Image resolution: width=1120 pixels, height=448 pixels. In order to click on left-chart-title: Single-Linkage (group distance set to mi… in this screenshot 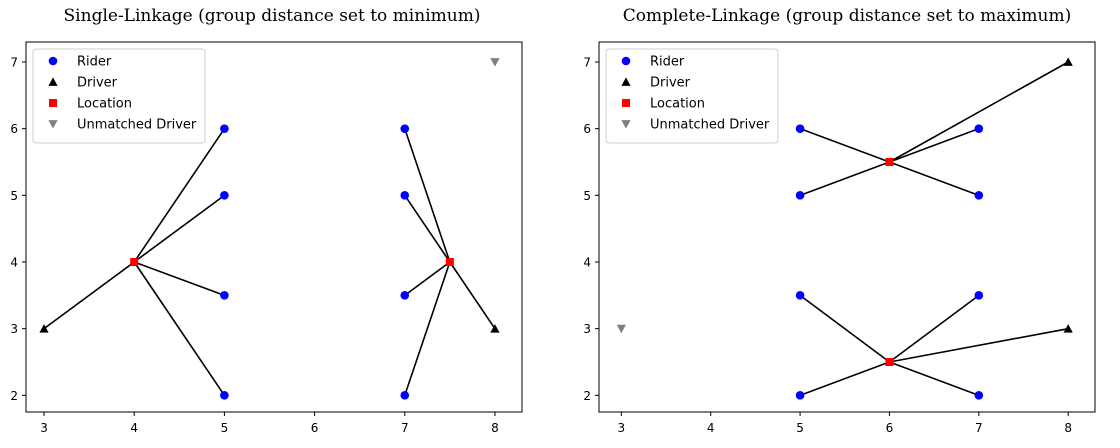, I will do `click(272, 16)`.